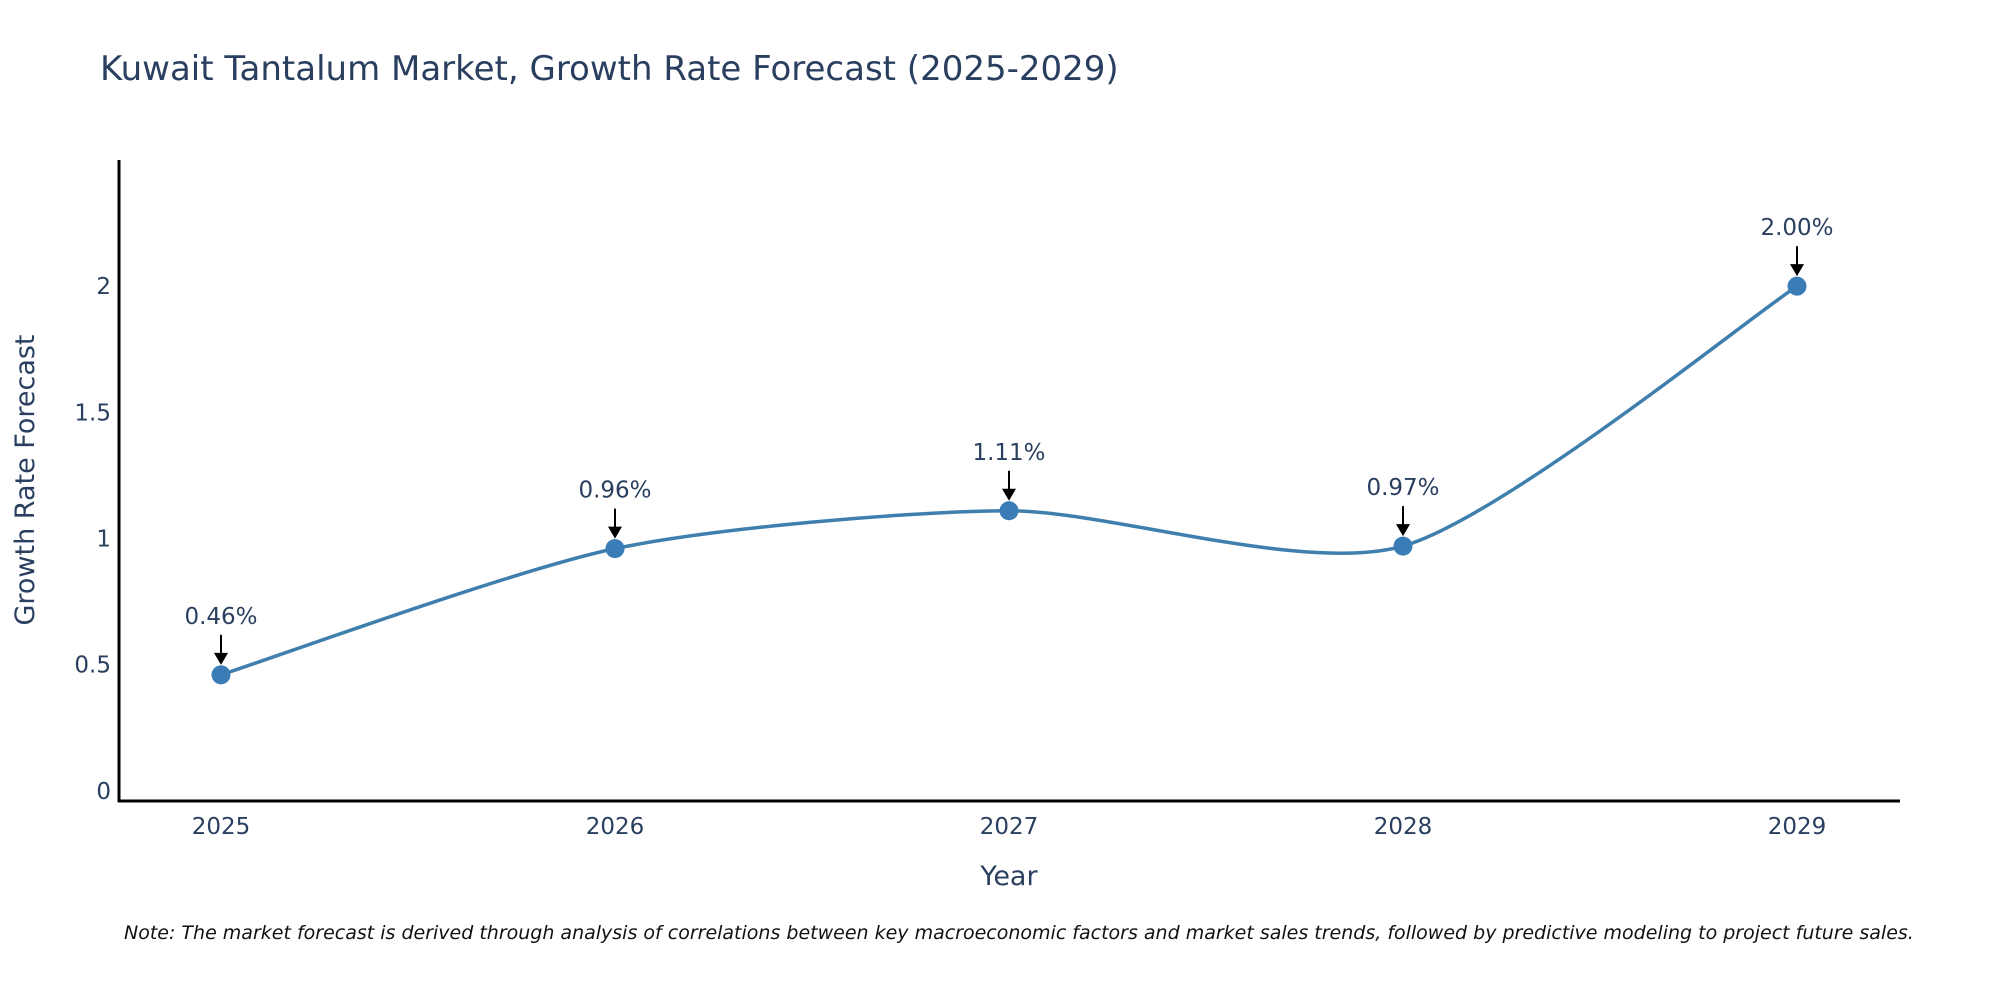  Describe the element at coordinates (615, 827) in the screenshot. I see `x-tick-label: 2026` at that location.